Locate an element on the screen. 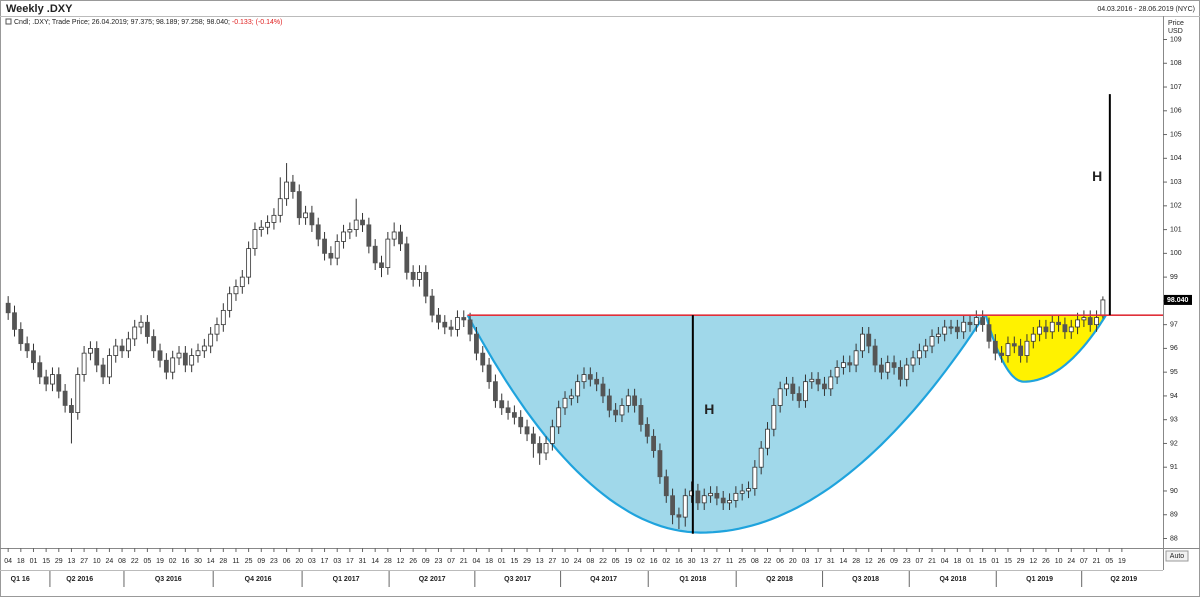 The image size is (1200, 597). x-tick-label: 25 is located at coordinates (249, 561).